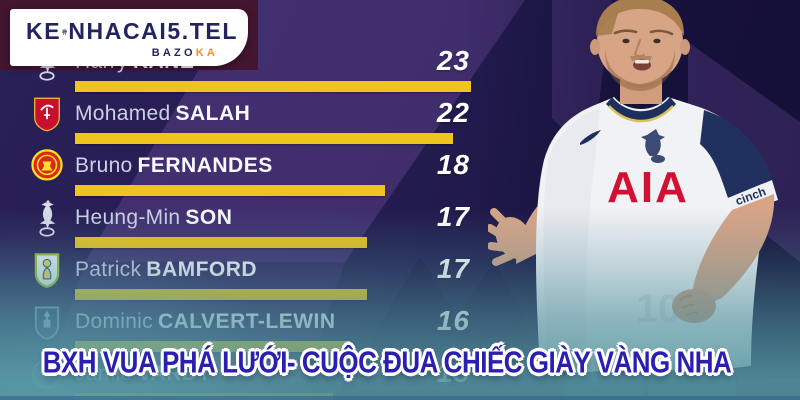 The width and height of the screenshot is (800, 400). Describe the element at coordinates (65, 31) in the screenshot. I see `globe-mascot-icon` at that location.